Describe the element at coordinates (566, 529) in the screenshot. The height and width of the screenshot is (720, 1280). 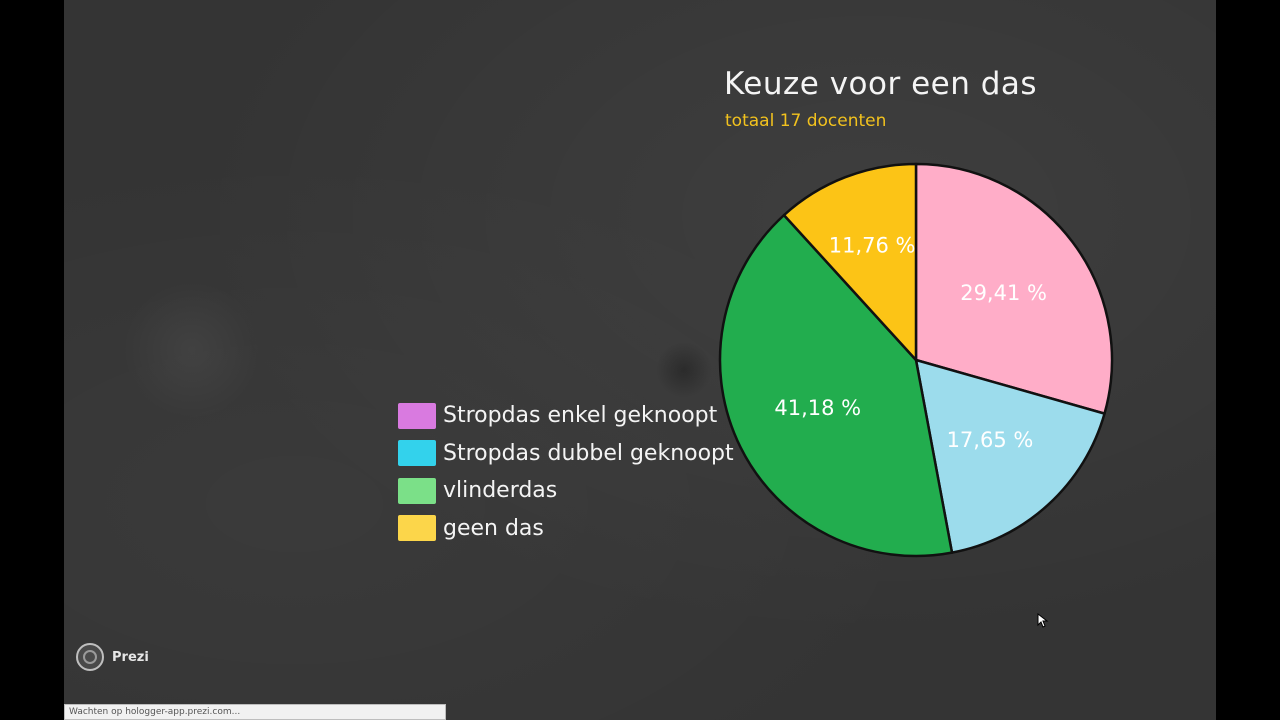
I see `legend-item: geen das` at that location.